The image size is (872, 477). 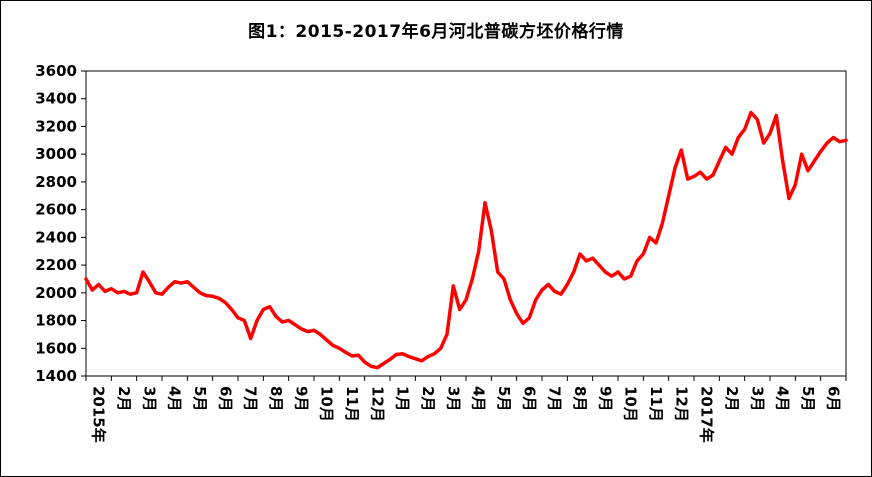 What do you see at coordinates (56, 126) in the screenshot?
I see `y-axis-tick-label: 3200` at bounding box center [56, 126].